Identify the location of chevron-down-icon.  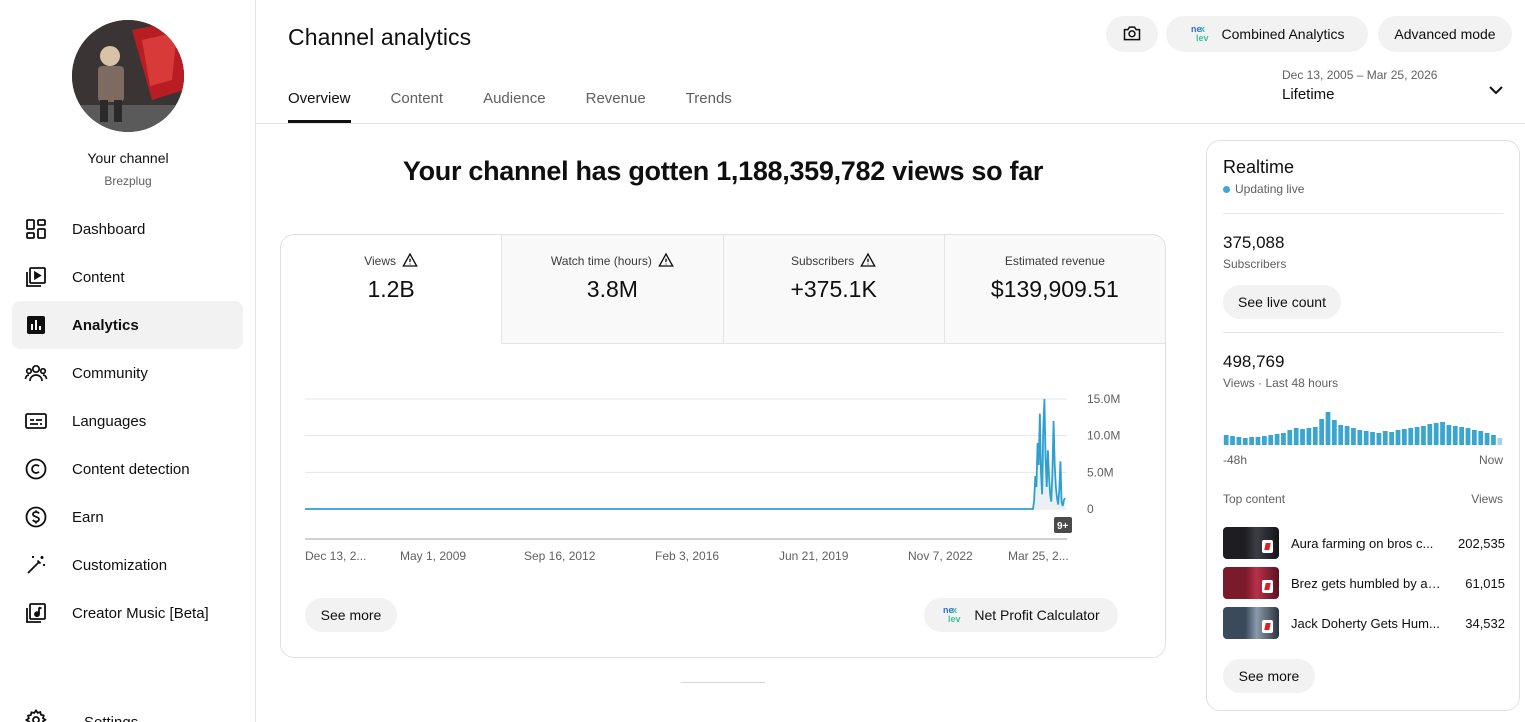
(1496, 90).